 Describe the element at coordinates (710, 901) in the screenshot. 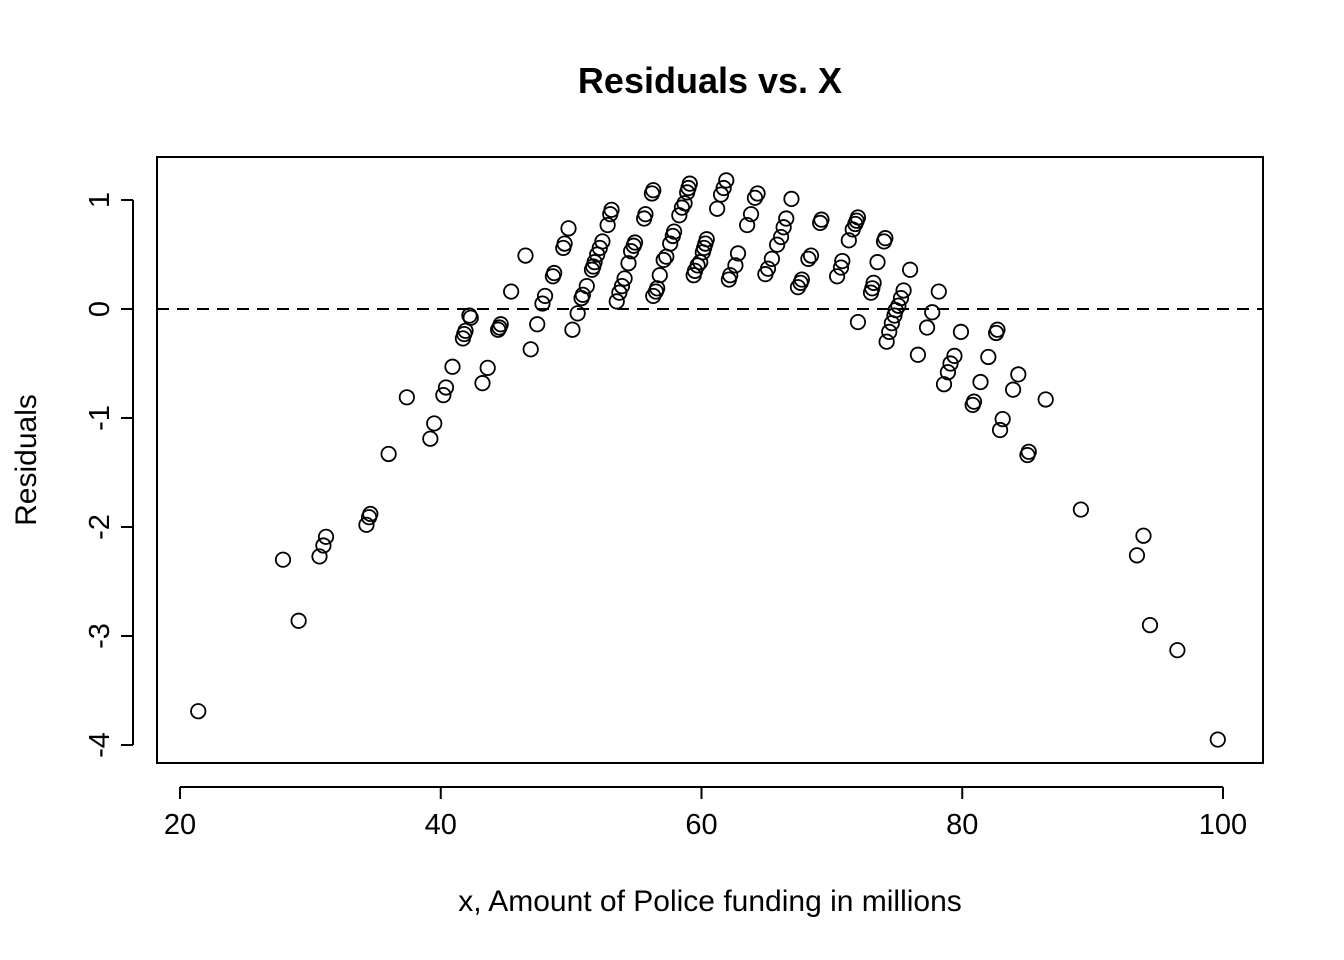

I see `x-axis-label: x, Amount of Police funding in millions` at that location.